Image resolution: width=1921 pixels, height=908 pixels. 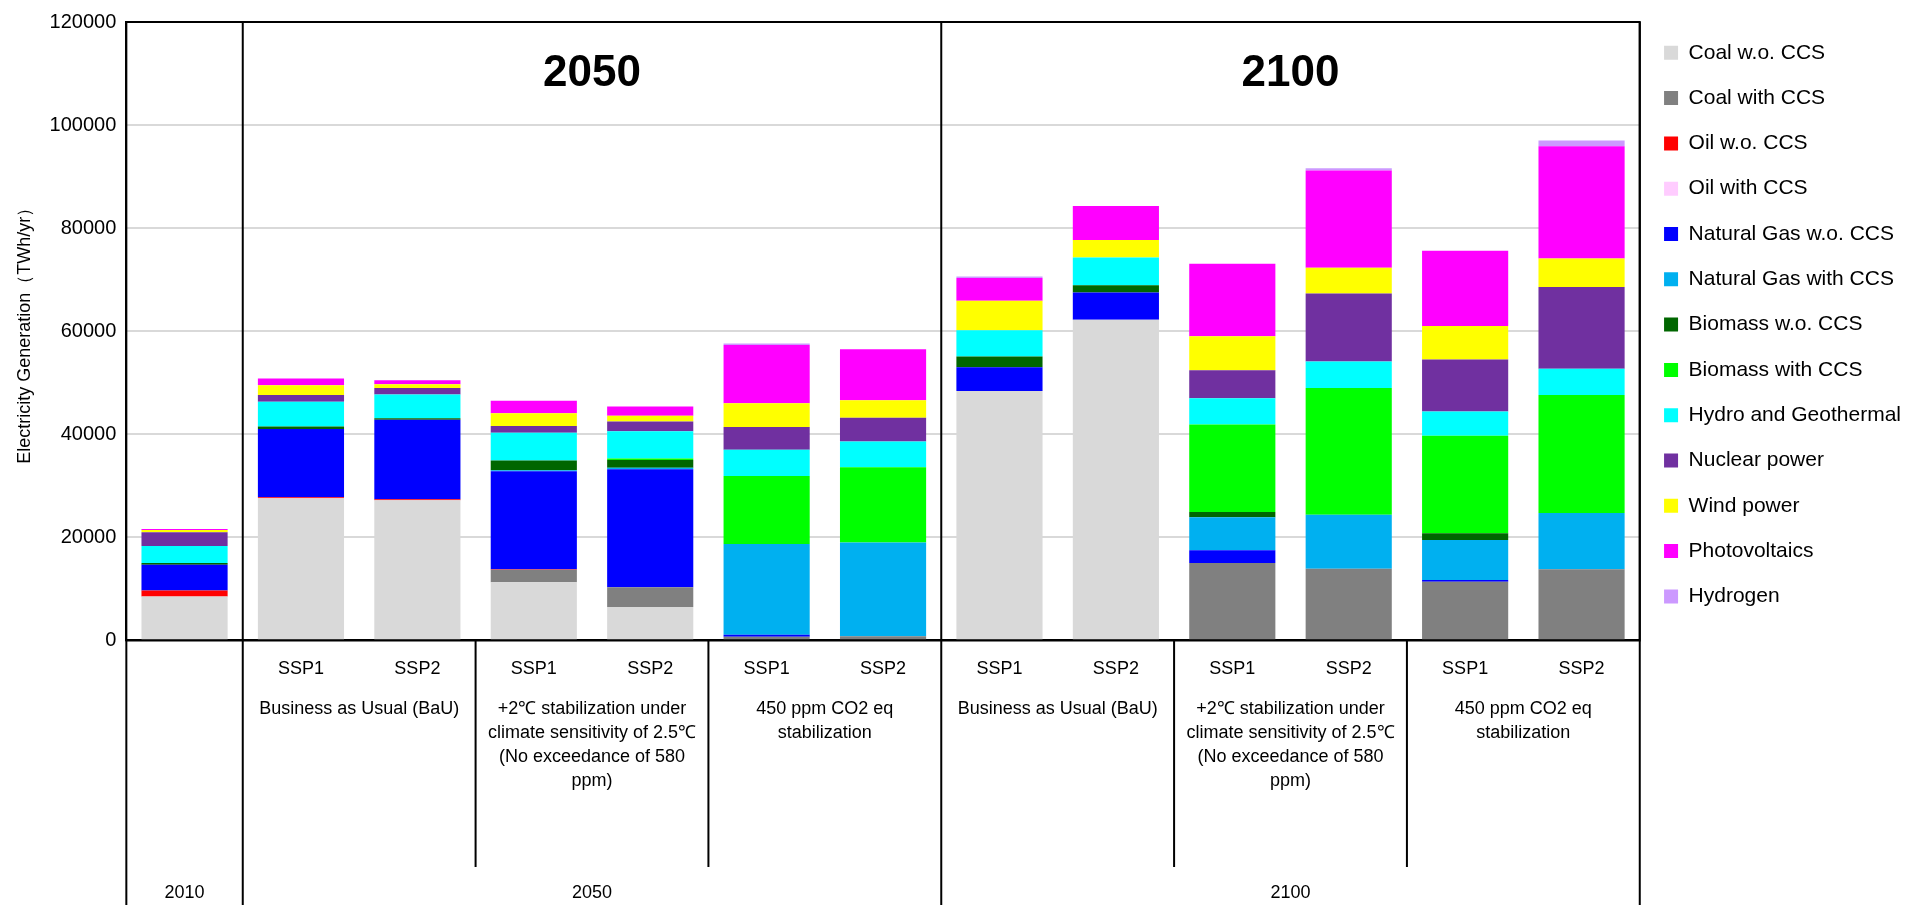 I want to click on y-tick-label: 120000, so click(x=83, y=20).